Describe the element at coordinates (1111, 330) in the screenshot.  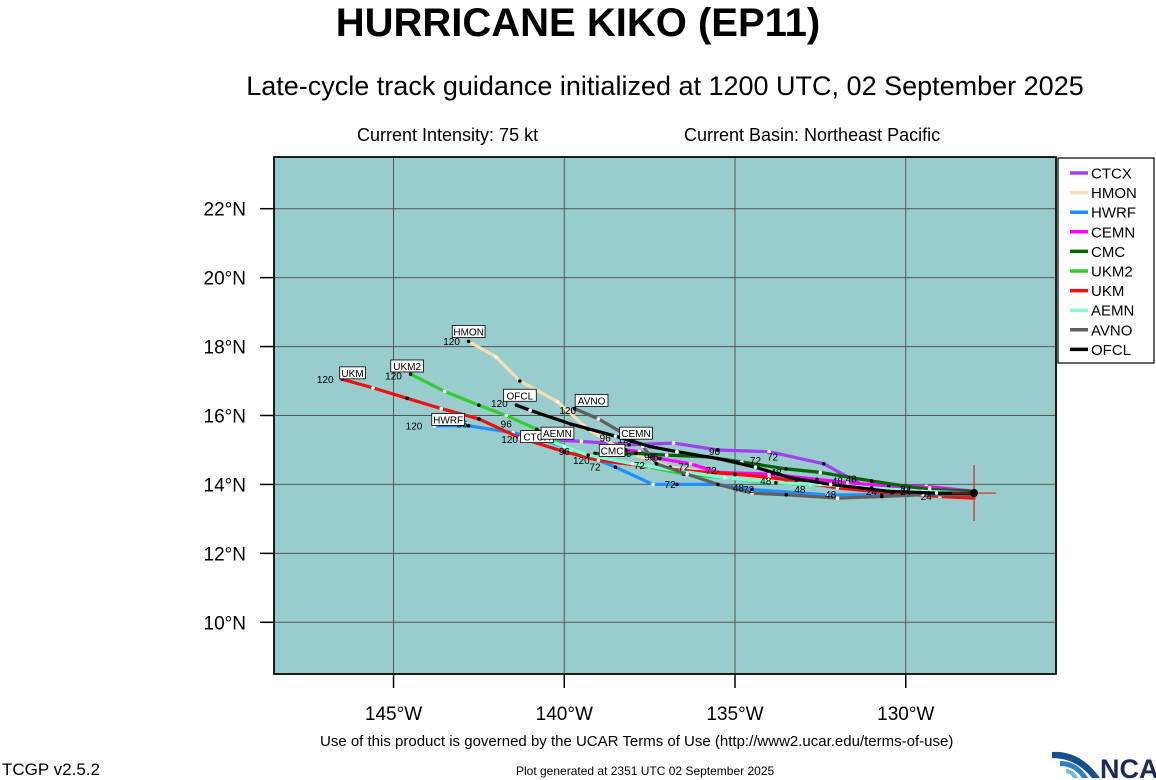
I see `legend-label: AVNO` at that location.